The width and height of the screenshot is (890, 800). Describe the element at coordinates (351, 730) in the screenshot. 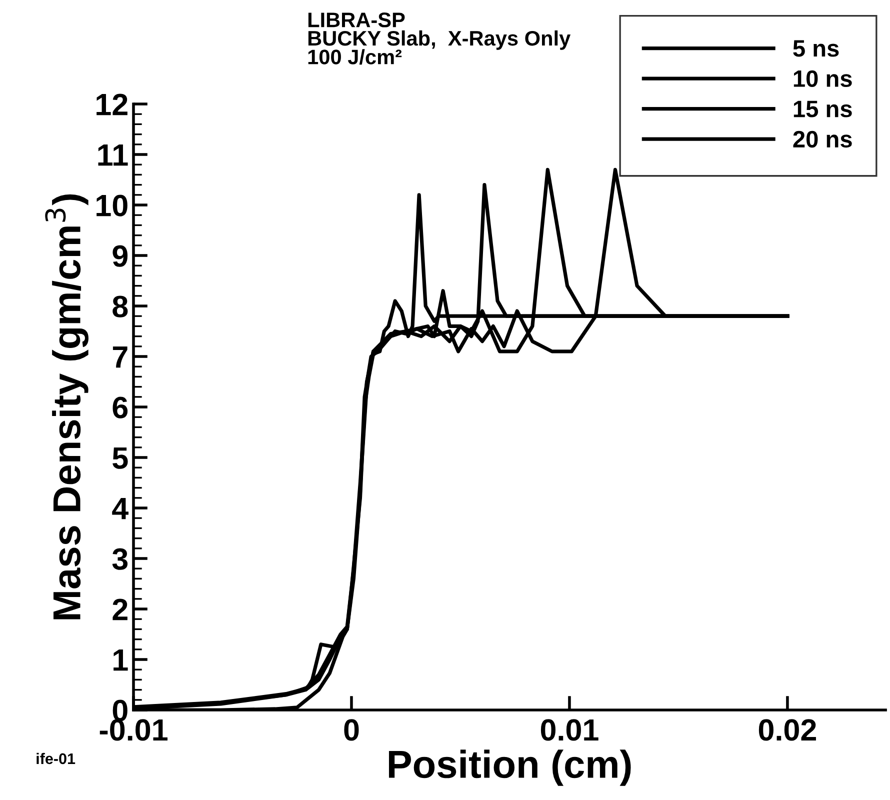

I see `x-tick-label: 0` at that location.